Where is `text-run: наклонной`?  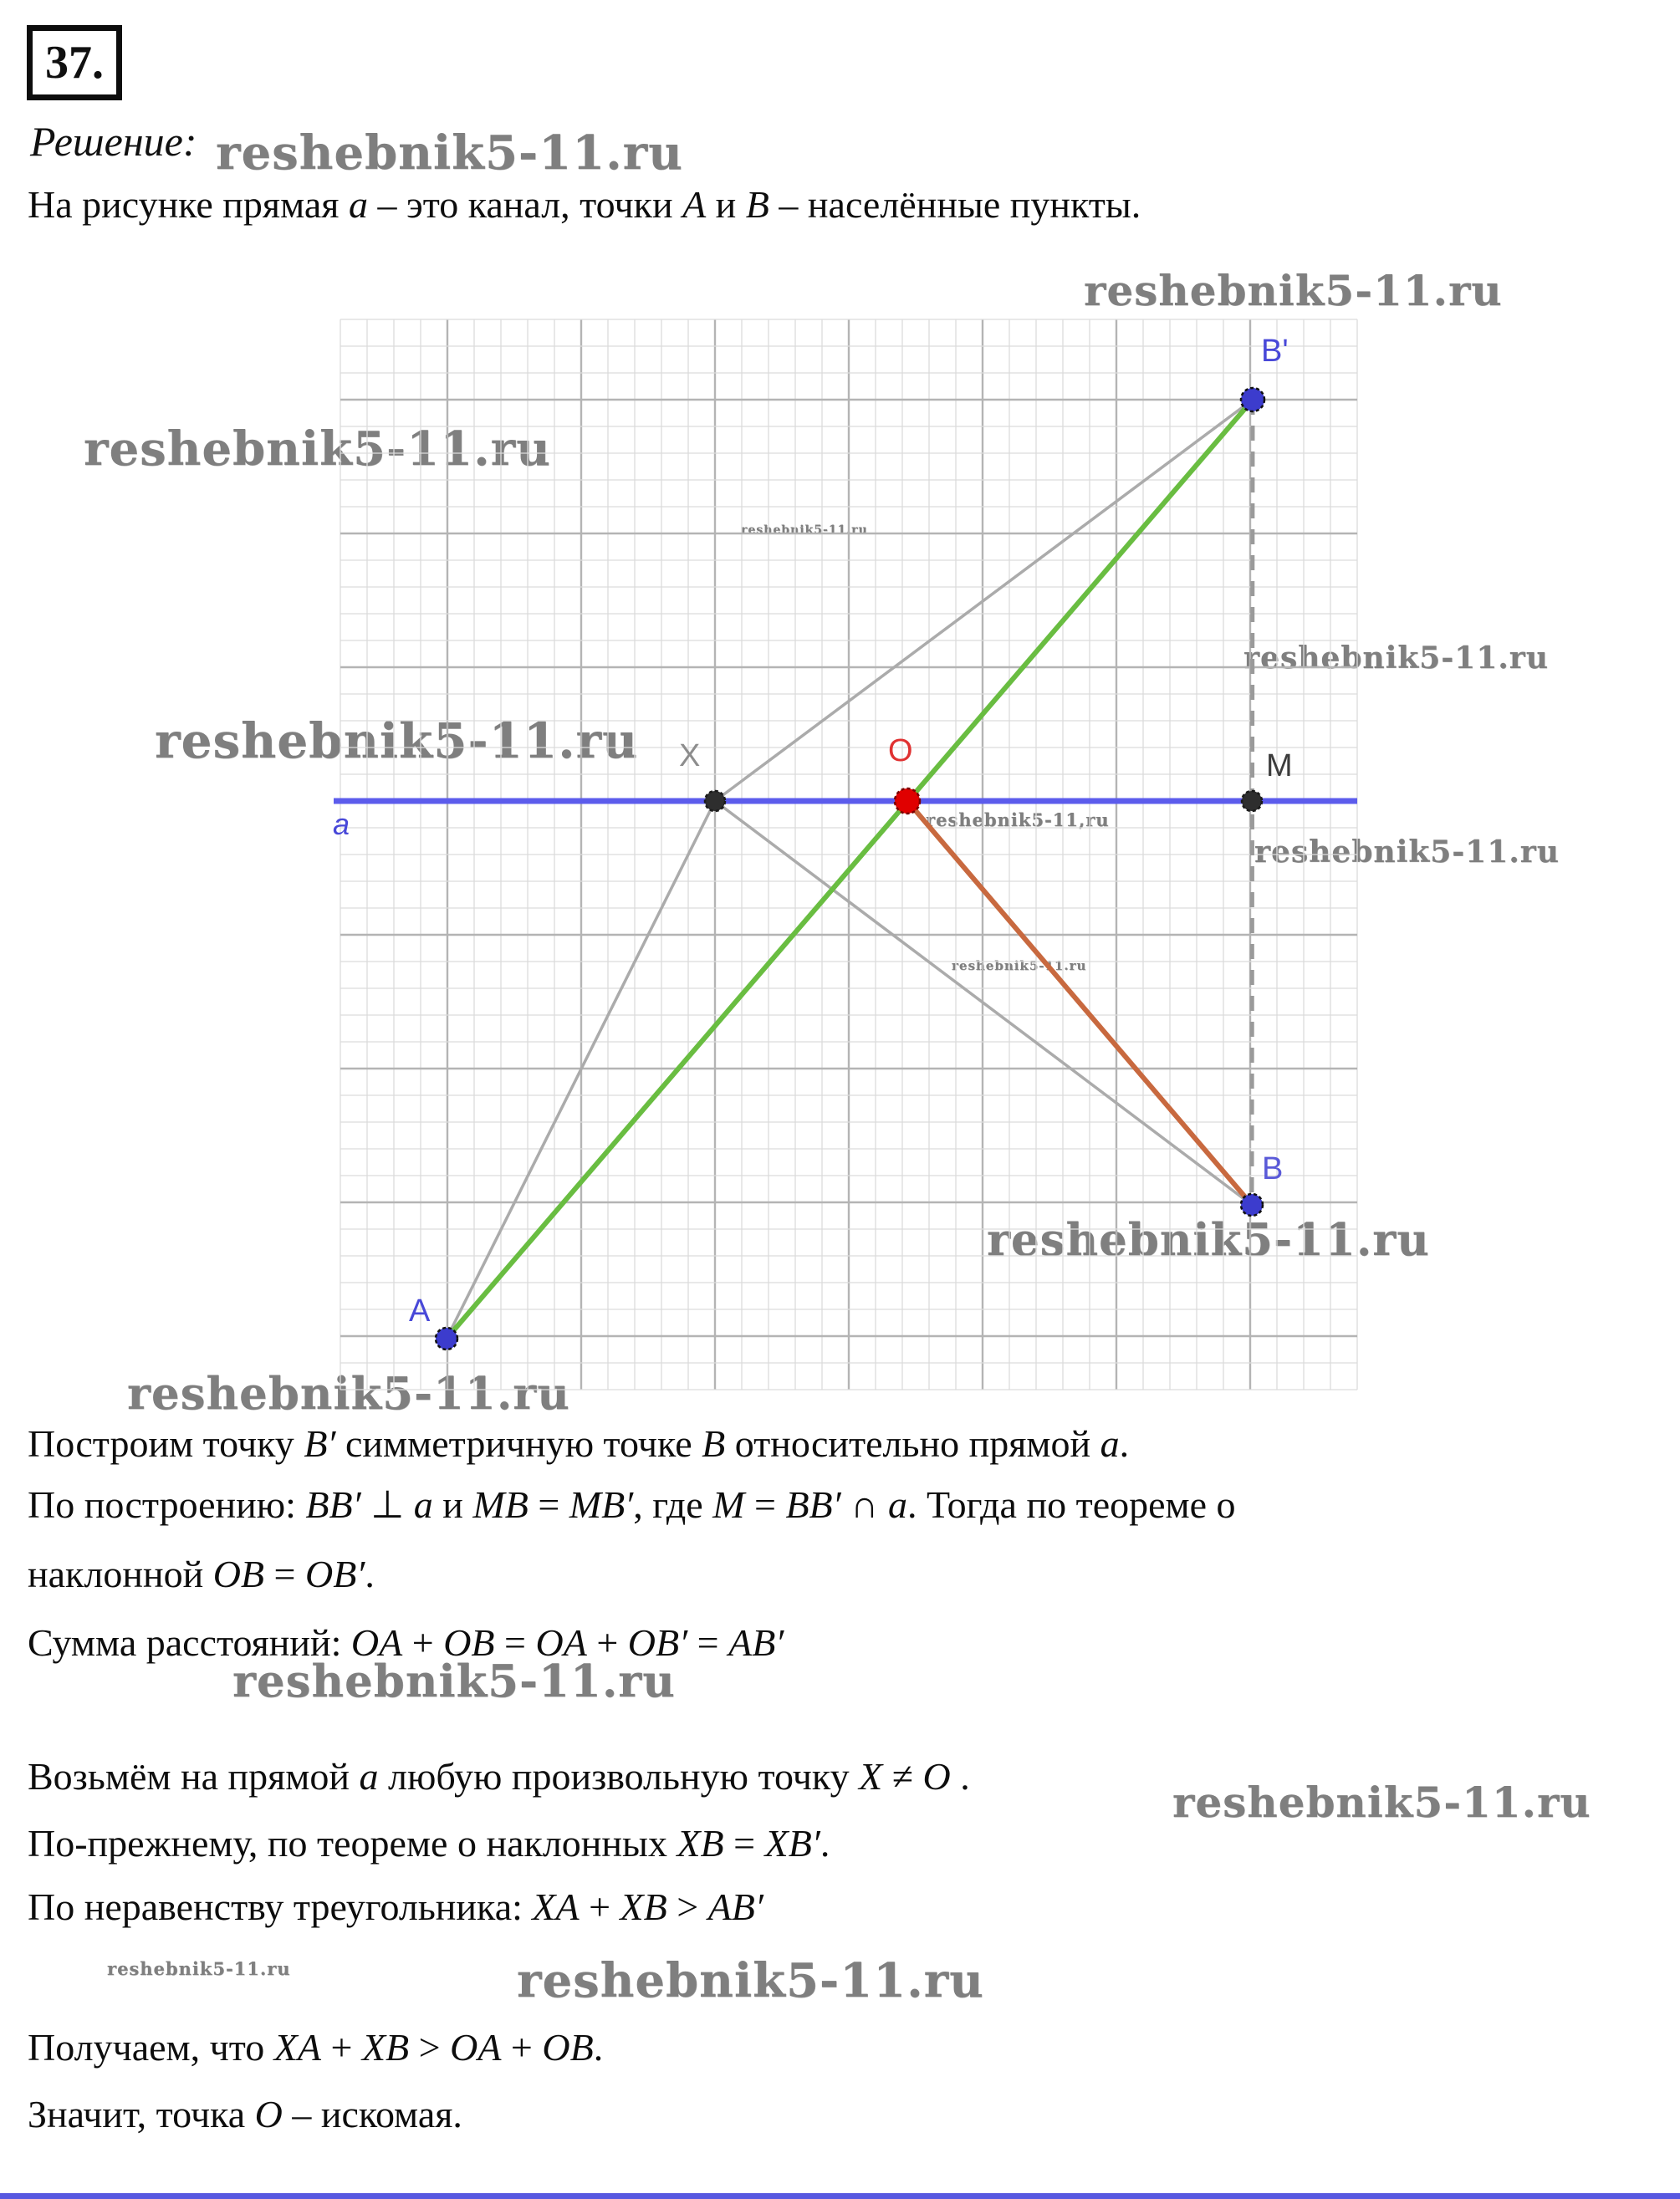
text-run: наклонной is located at coordinates (120, 1574).